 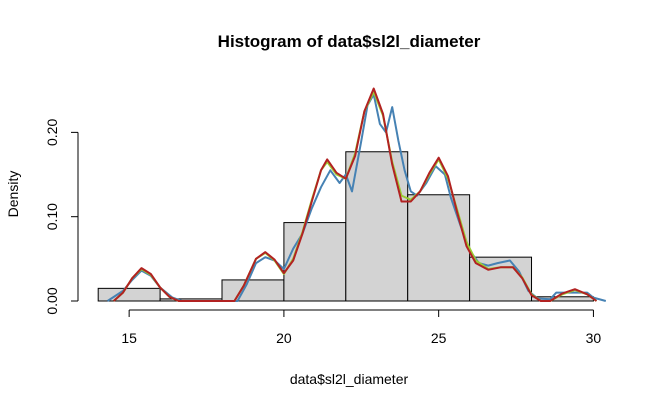 What do you see at coordinates (129, 338) in the screenshot?
I see `x-tick-label-15: 15` at bounding box center [129, 338].